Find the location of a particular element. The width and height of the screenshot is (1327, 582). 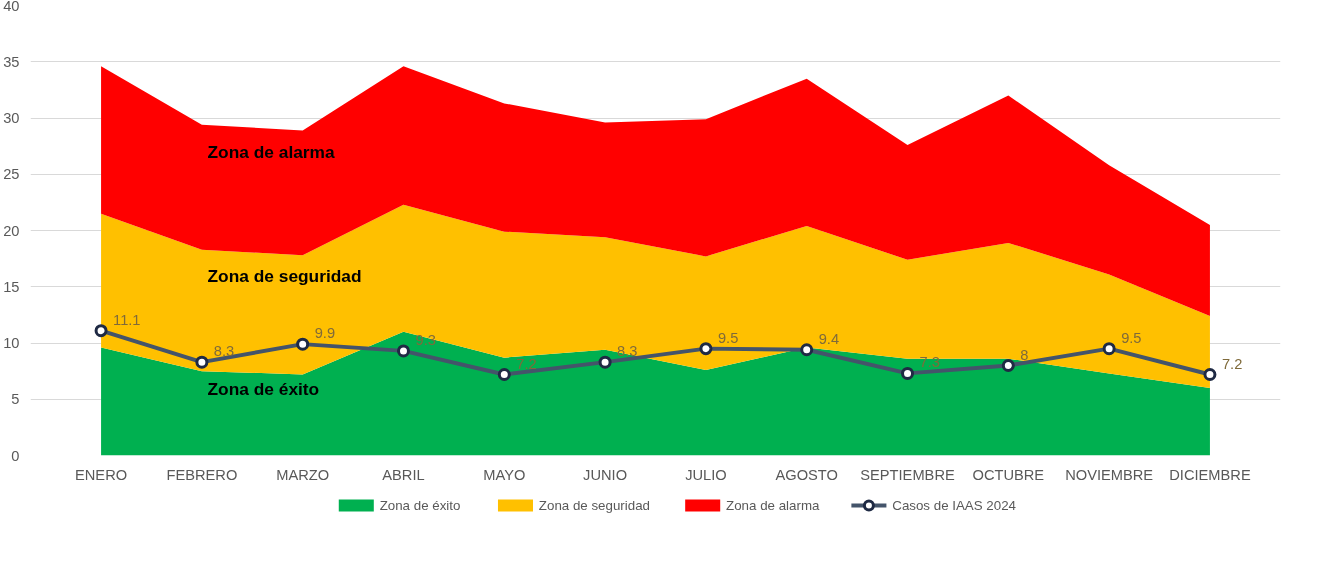

data-label: 9.4 is located at coordinates (829, 338).